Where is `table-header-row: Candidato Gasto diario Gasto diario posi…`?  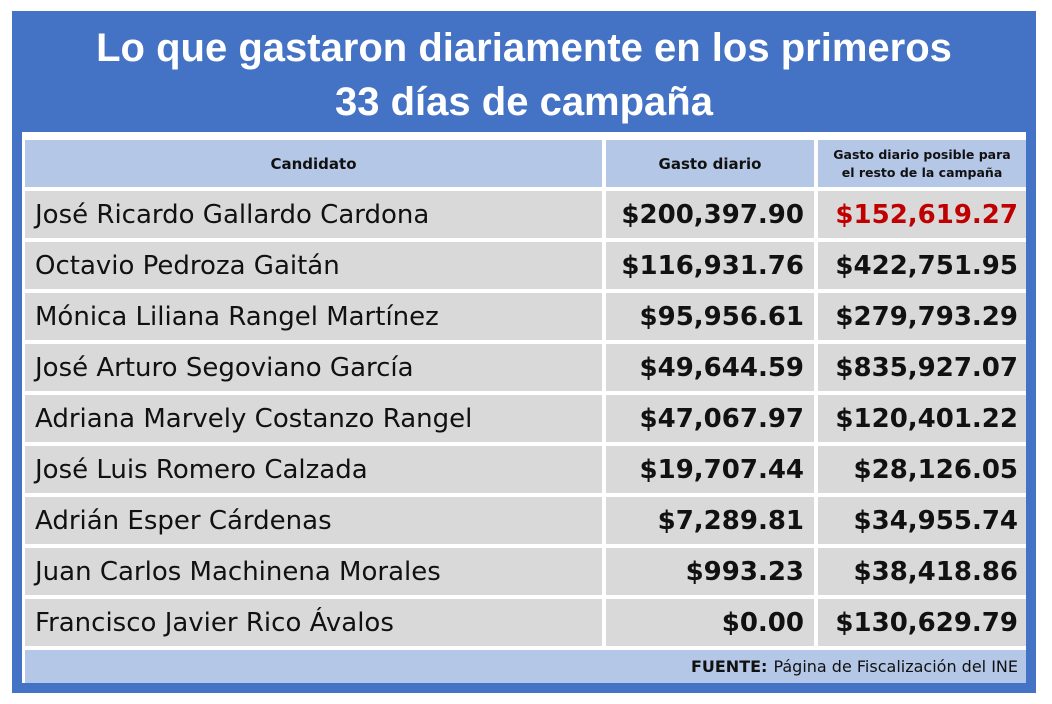
table-header-row: Candidato Gasto diario Gasto diario posi… is located at coordinates (524, 163).